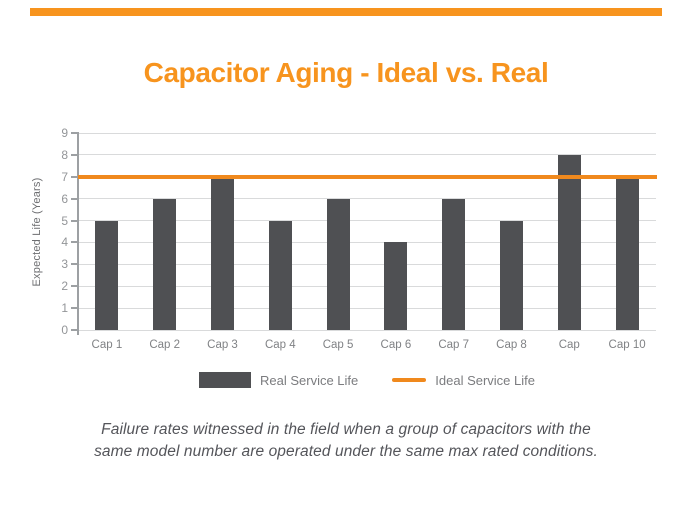 This screenshot has height=514, width=692. What do you see at coordinates (396, 345) in the screenshot?
I see `x-tick-label-6: Cap 6` at bounding box center [396, 345].